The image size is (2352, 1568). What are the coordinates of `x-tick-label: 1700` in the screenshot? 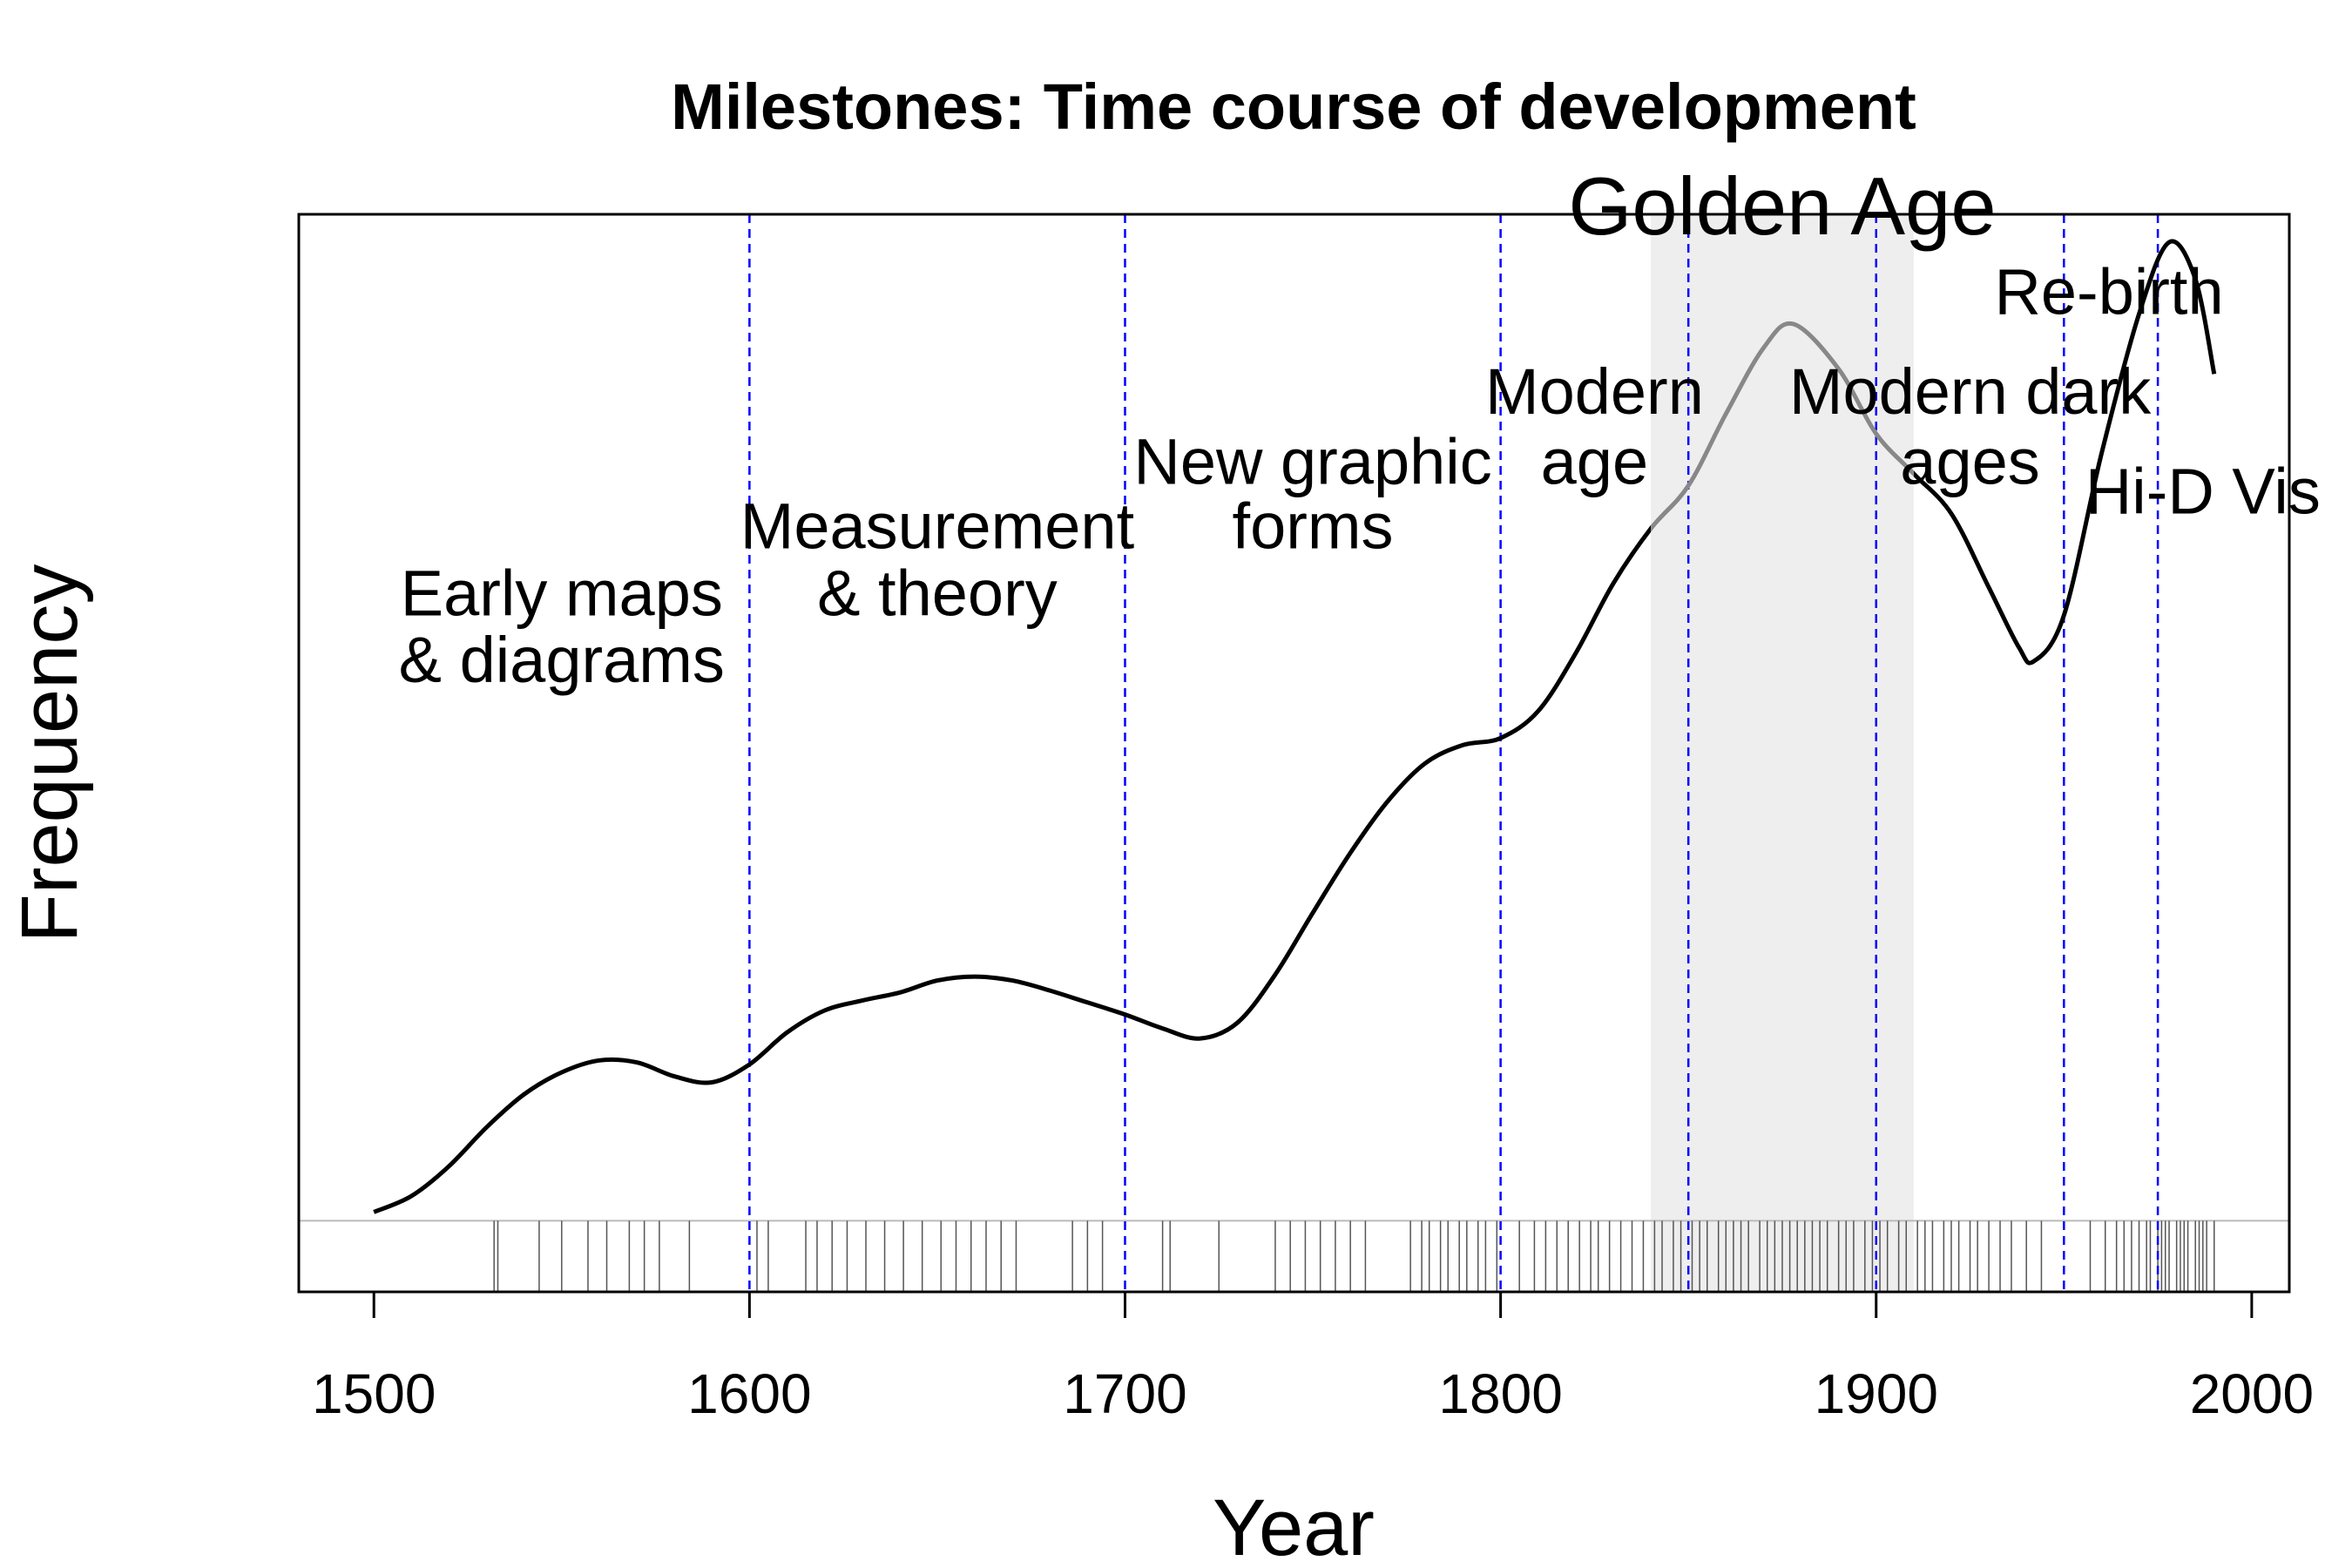 It's located at (1124, 1393).